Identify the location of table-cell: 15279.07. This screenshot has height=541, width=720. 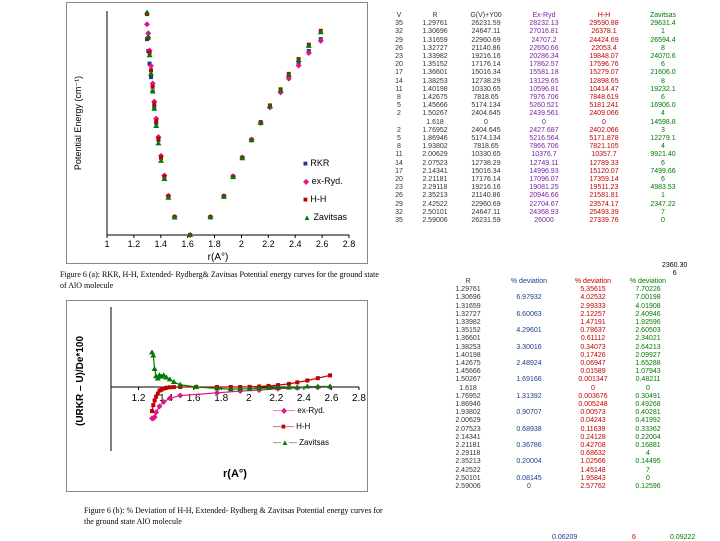
(604, 73).